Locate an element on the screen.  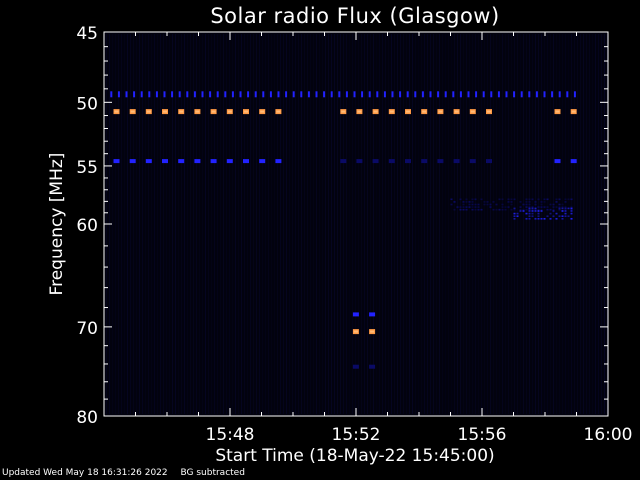
updated-timestamp: Updated Wed May 18 16:31:26 2022 is located at coordinates (85, 473).